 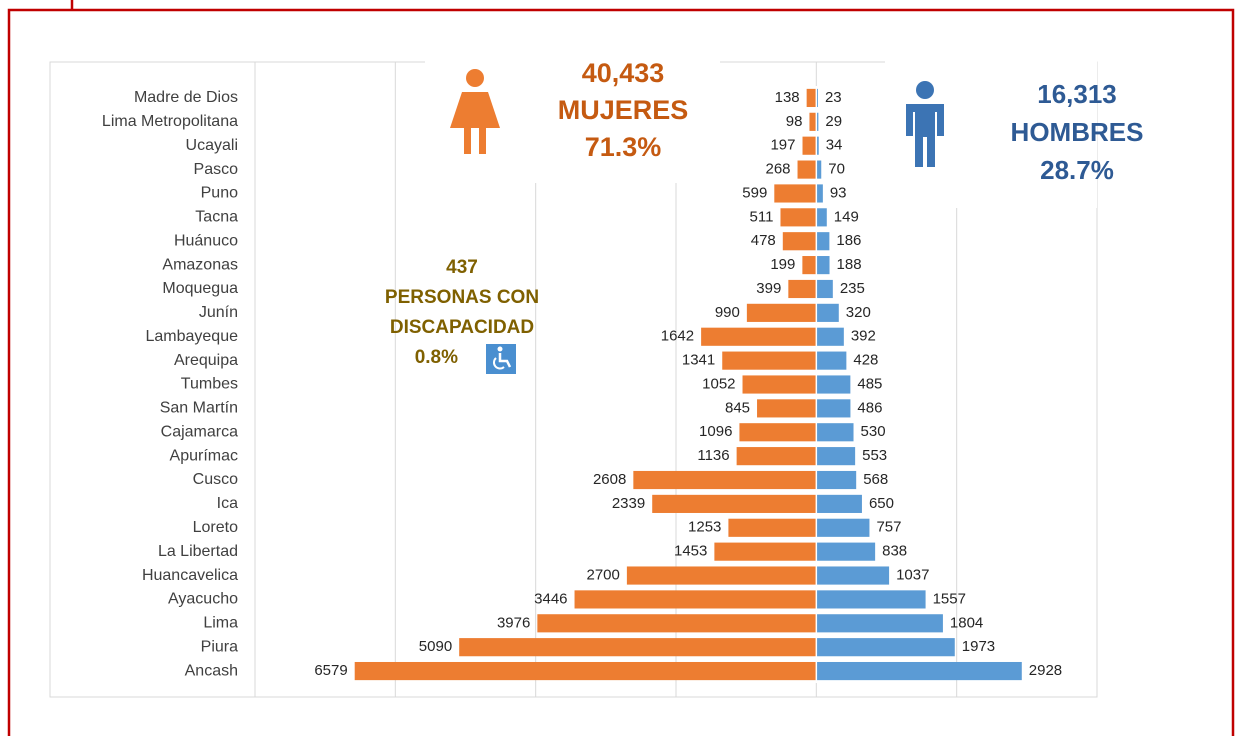 What do you see at coordinates (1045, 670) in the screenshot?
I see `value-label: 2928` at bounding box center [1045, 670].